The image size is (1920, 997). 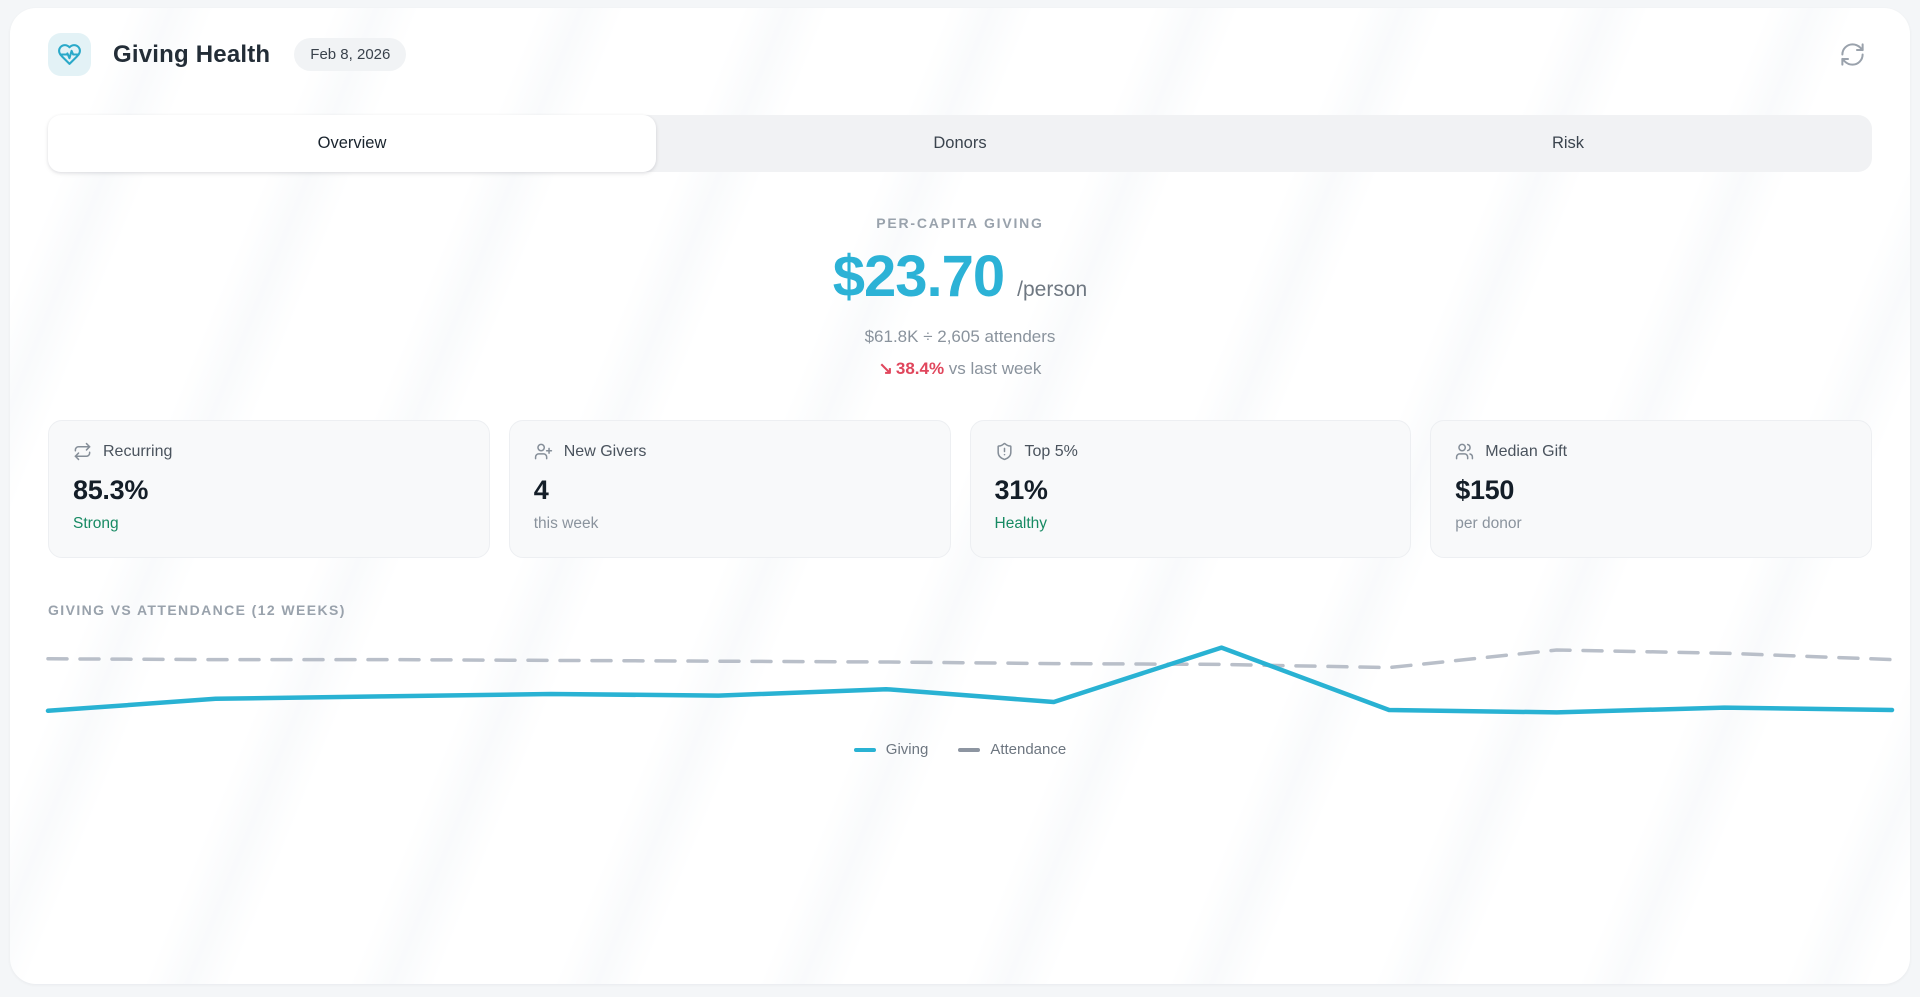 I want to click on stat-subtext: this week, so click(x=566, y=523).